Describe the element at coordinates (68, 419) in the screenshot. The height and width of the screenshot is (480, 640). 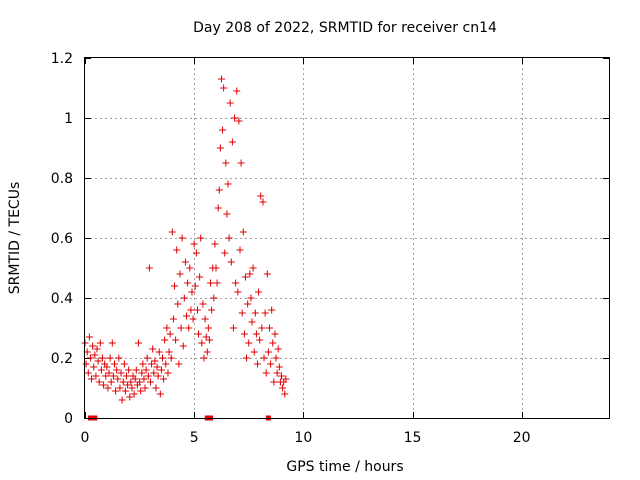
I see `y-tick-label: 0` at that location.